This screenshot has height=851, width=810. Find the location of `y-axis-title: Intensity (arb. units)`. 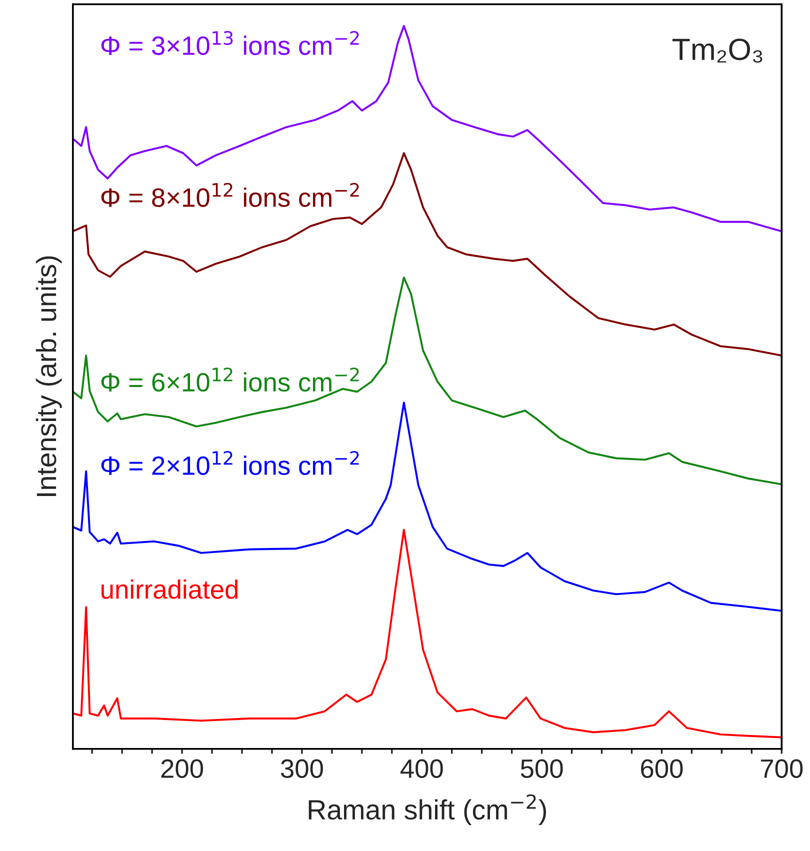

y-axis-title: Intensity (arb. units) is located at coordinates (49, 376).